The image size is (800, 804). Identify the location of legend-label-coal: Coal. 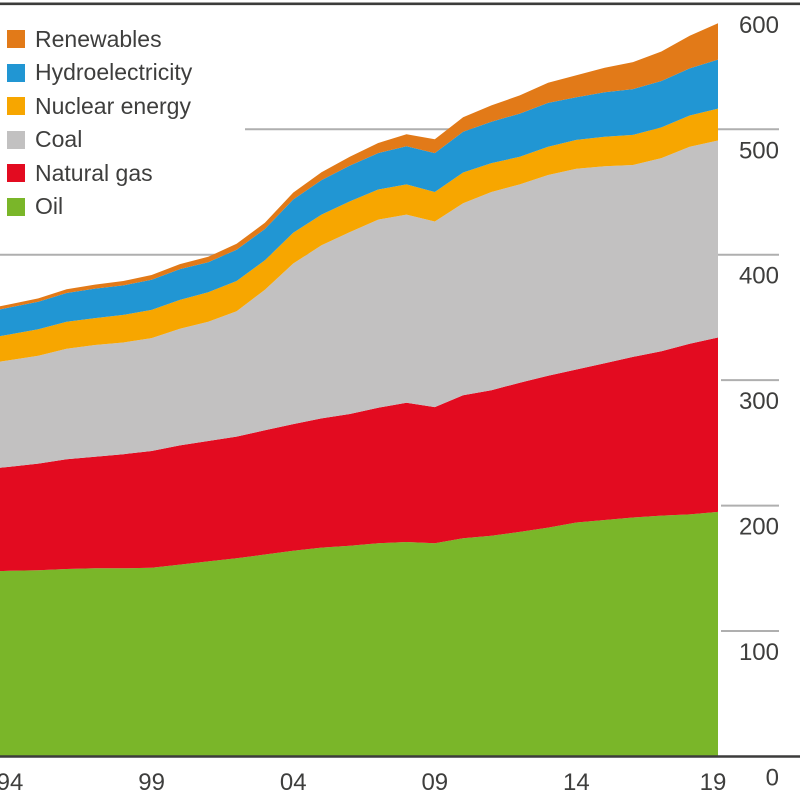
(59, 139).